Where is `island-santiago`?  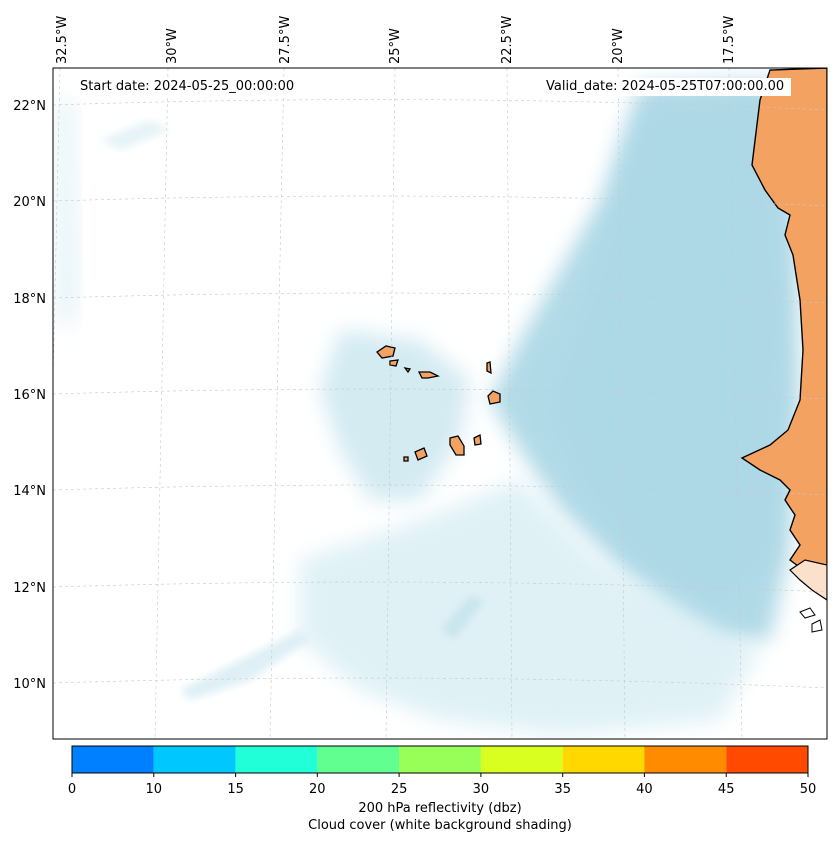
island-santiago is located at coordinates (457, 445).